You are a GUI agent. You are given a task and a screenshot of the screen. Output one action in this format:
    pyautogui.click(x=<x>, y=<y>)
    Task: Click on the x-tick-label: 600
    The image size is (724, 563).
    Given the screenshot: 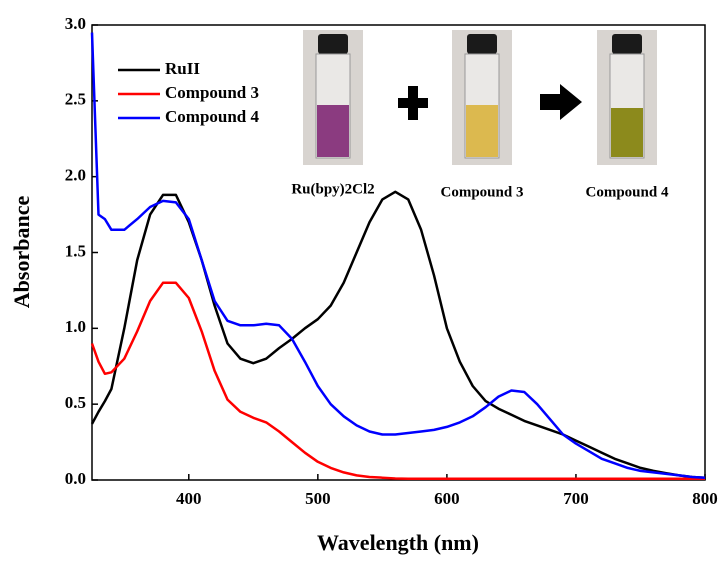 What is the action you would take?
    pyautogui.click(x=447, y=498)
    